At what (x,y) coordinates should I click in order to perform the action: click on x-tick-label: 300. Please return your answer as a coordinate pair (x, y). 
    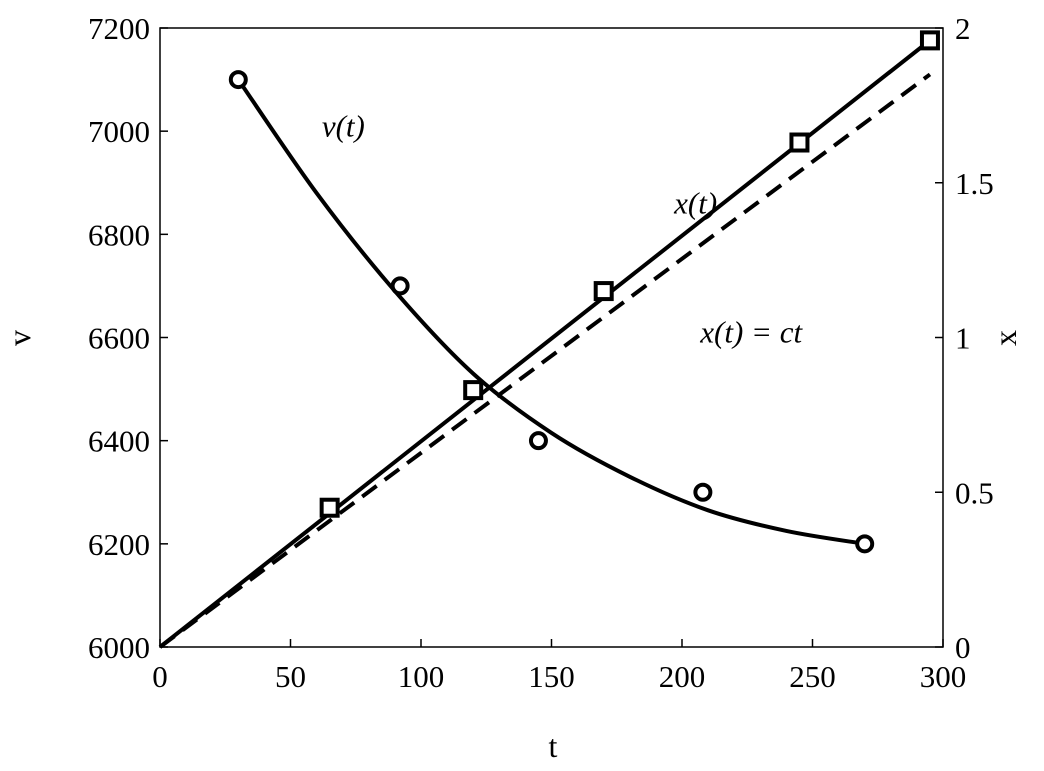
    Looking at the image, I should click on (943, 676).